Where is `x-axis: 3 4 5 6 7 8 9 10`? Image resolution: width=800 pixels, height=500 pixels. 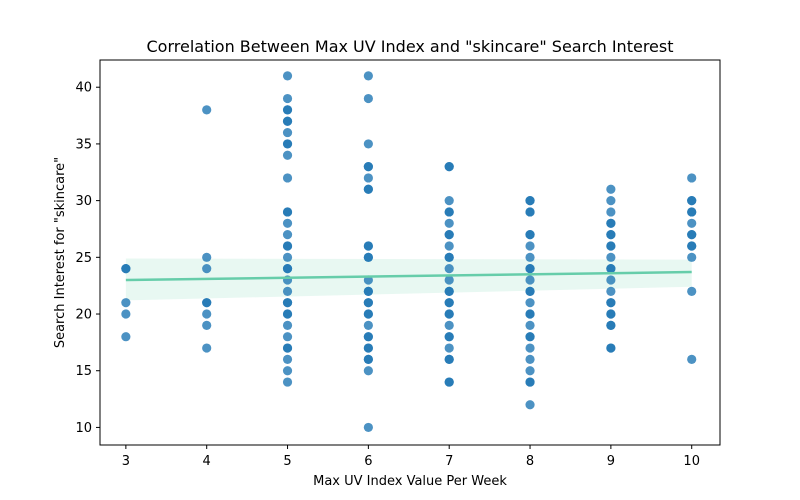
x-axis: 3 4 5 6 7 8 9 10 is located at coordinates (411, 457).